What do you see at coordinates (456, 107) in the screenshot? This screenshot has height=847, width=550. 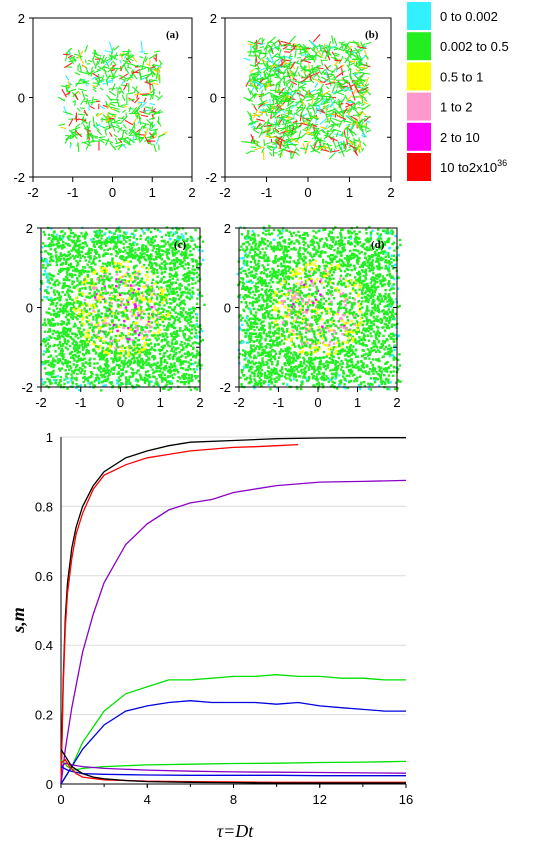 I see `legend-label: 1 to 2` at bounding box center [456, 107].